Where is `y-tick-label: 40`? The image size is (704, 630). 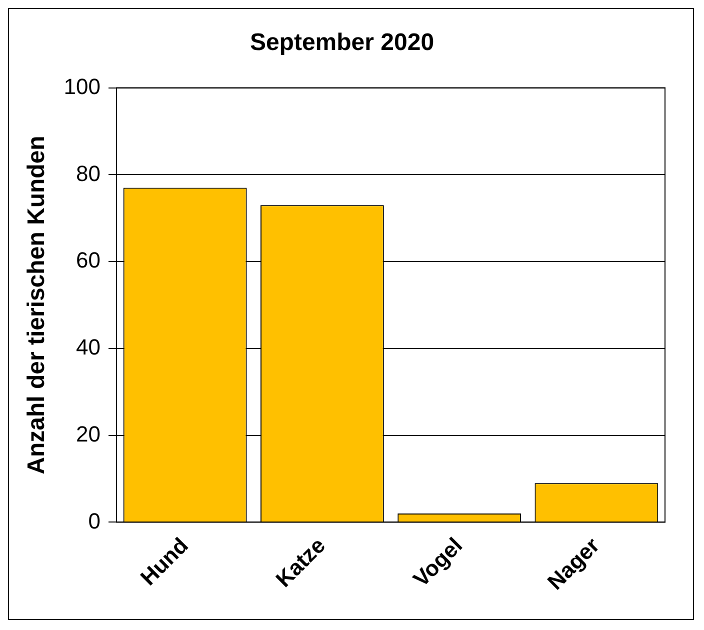 y-tick-label: 40 is located at coordinates (88, 347).